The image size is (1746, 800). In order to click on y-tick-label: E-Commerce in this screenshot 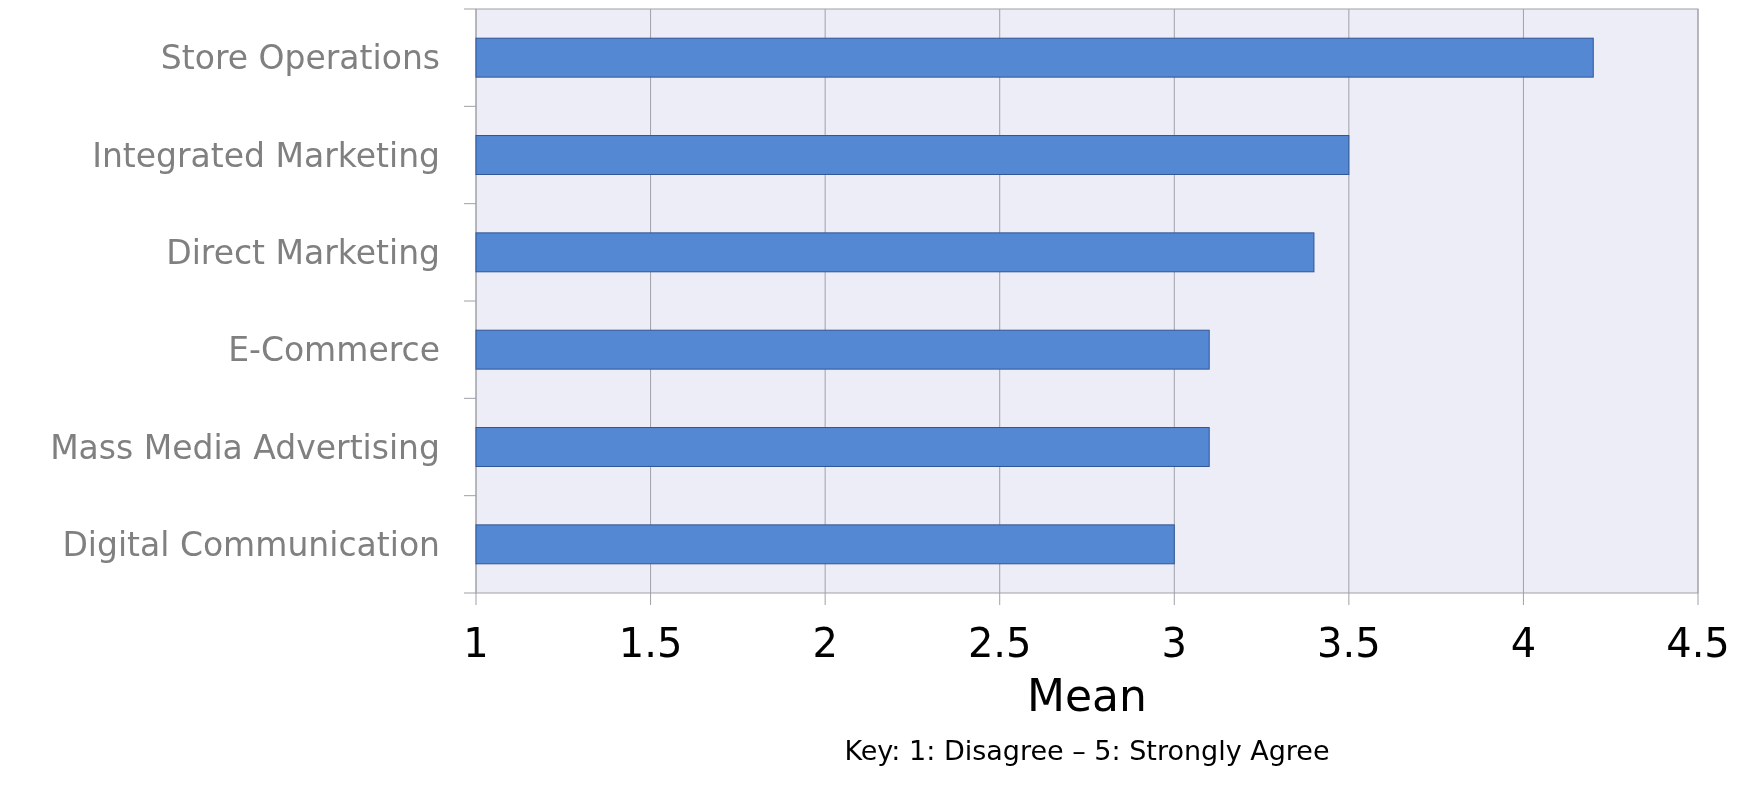, I will do `click(334, 350)`.